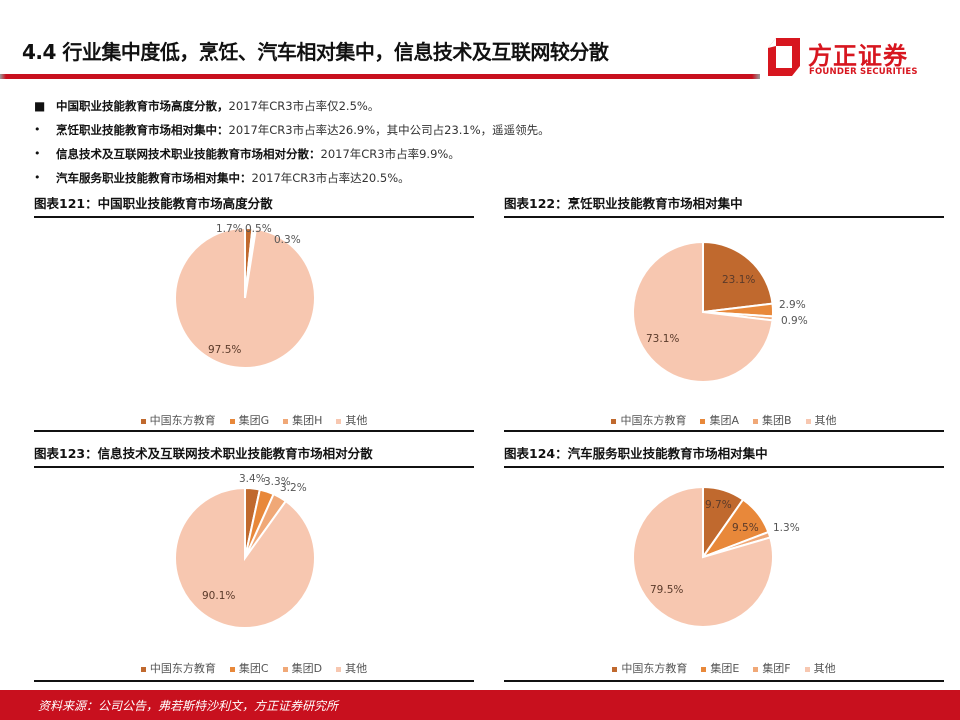 This screenshot has height=720, width=960. What do you see at coordinates (858, 56) in the screenshot?
I see `logo-chinese-text: 方正证券` at bounding box center [858, 56].